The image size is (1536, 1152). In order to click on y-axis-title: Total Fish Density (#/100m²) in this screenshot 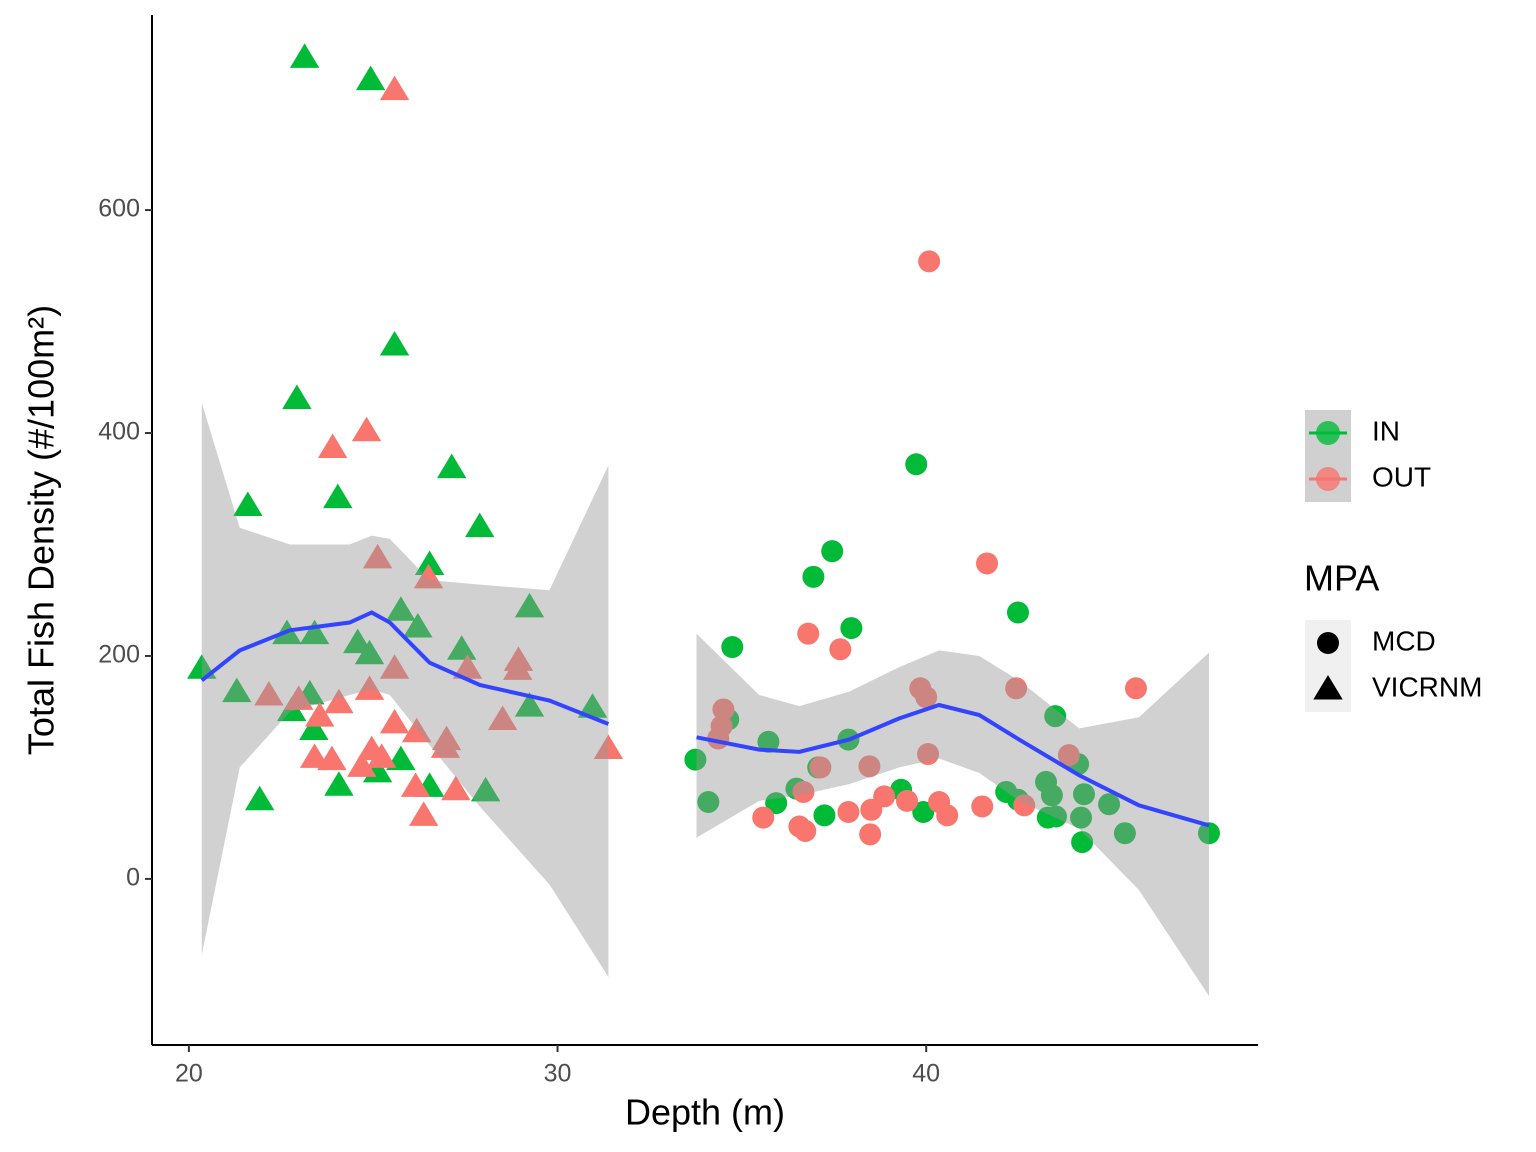, I will do `click(41, 530)`.